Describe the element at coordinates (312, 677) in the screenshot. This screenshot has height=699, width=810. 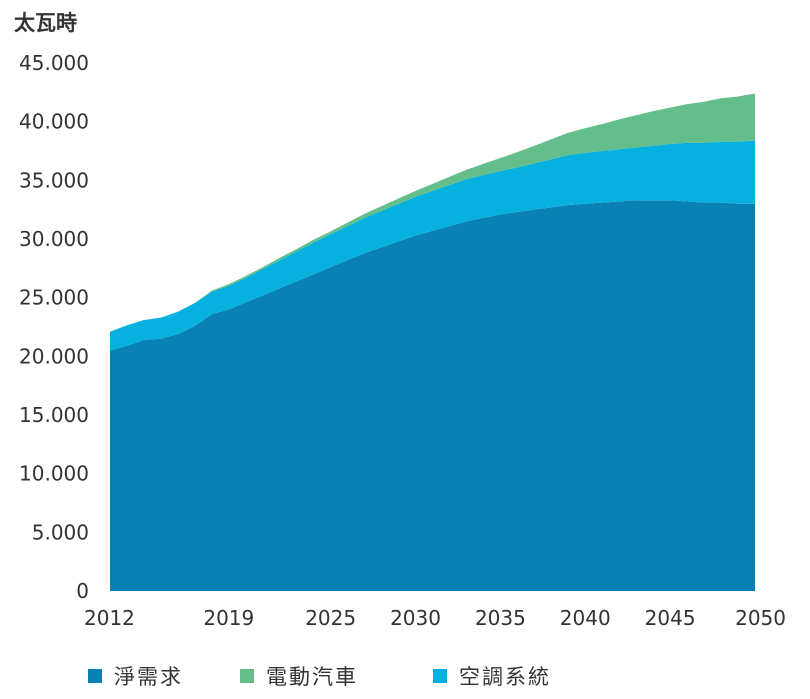
I see `legend-electric-vehicles-label: 電動汽車` at that location.